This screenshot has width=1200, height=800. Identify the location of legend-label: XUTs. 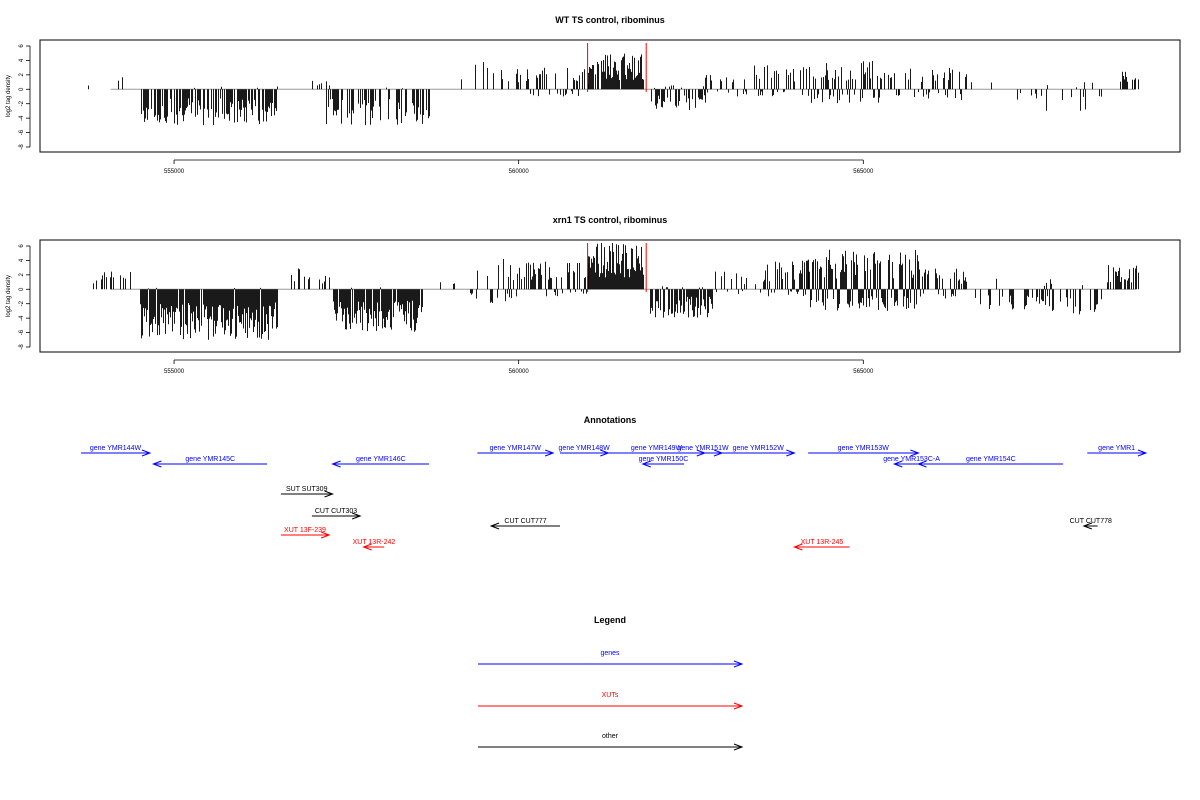
(610, 695).